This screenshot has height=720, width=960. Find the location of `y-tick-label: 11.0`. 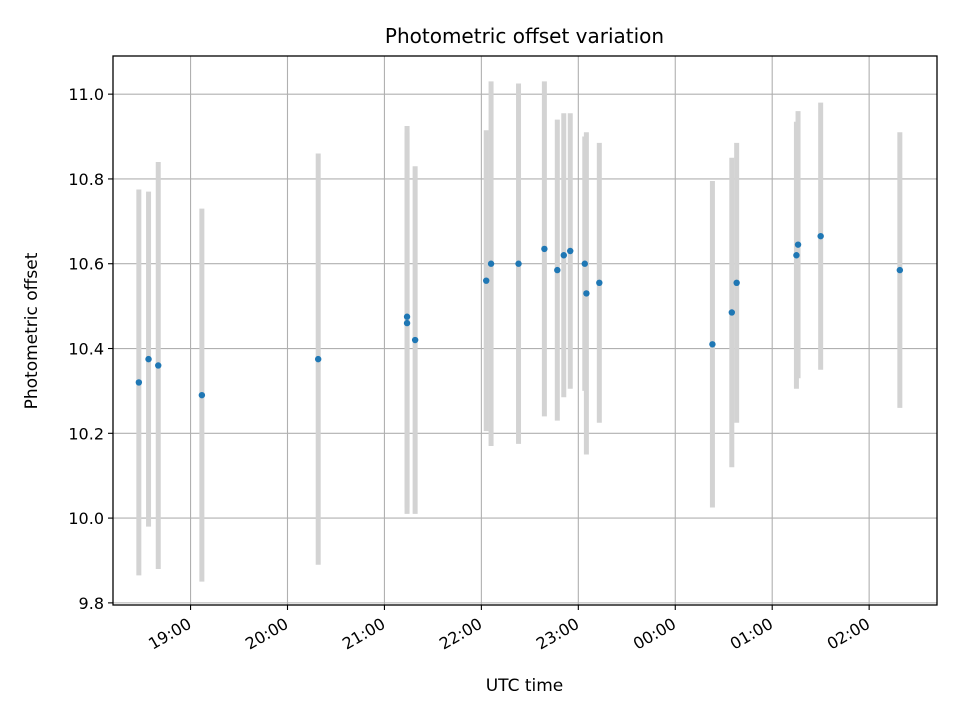

y-tick-label: 11.0 is located at coordinates (86, 94).